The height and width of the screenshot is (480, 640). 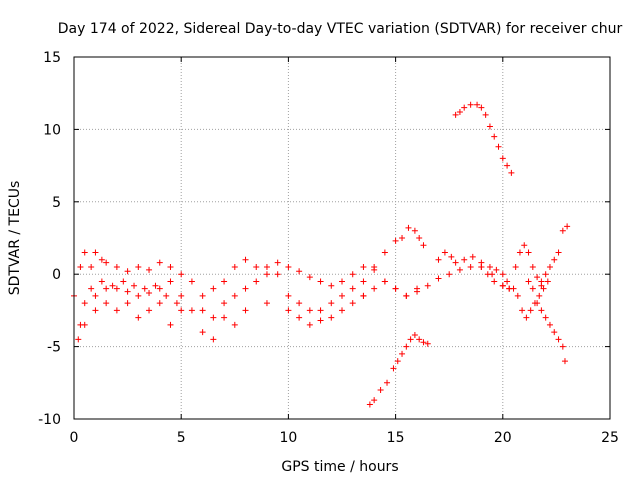 I want to click on x-tick-label: 5, so click(x=181, y=438).